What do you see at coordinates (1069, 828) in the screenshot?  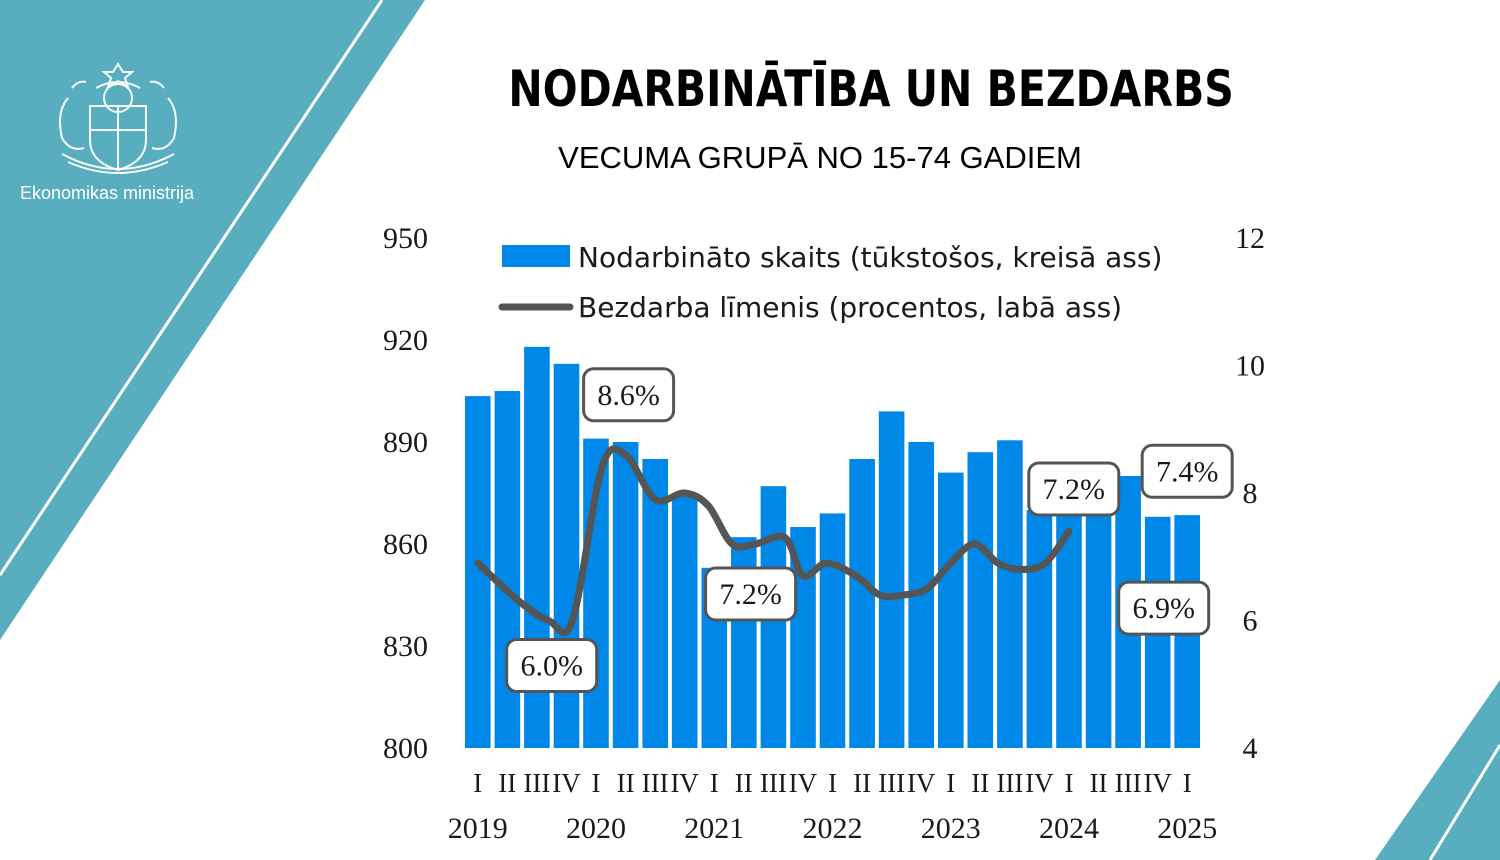 I see `year-label: 2024` at bounding box center [1069, 828].